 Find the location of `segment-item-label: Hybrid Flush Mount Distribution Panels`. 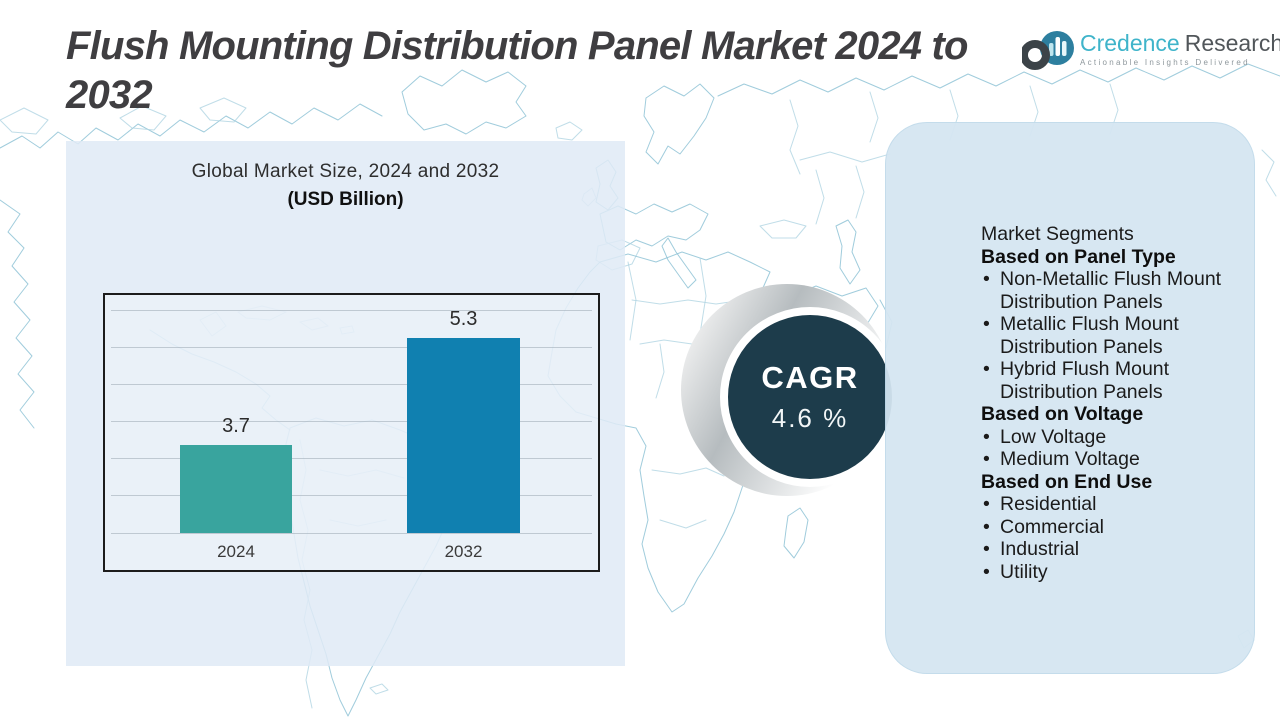

segment-item-label: Hybrid Flush Mount Distribution Panels is located at coordinates (1085, 380).